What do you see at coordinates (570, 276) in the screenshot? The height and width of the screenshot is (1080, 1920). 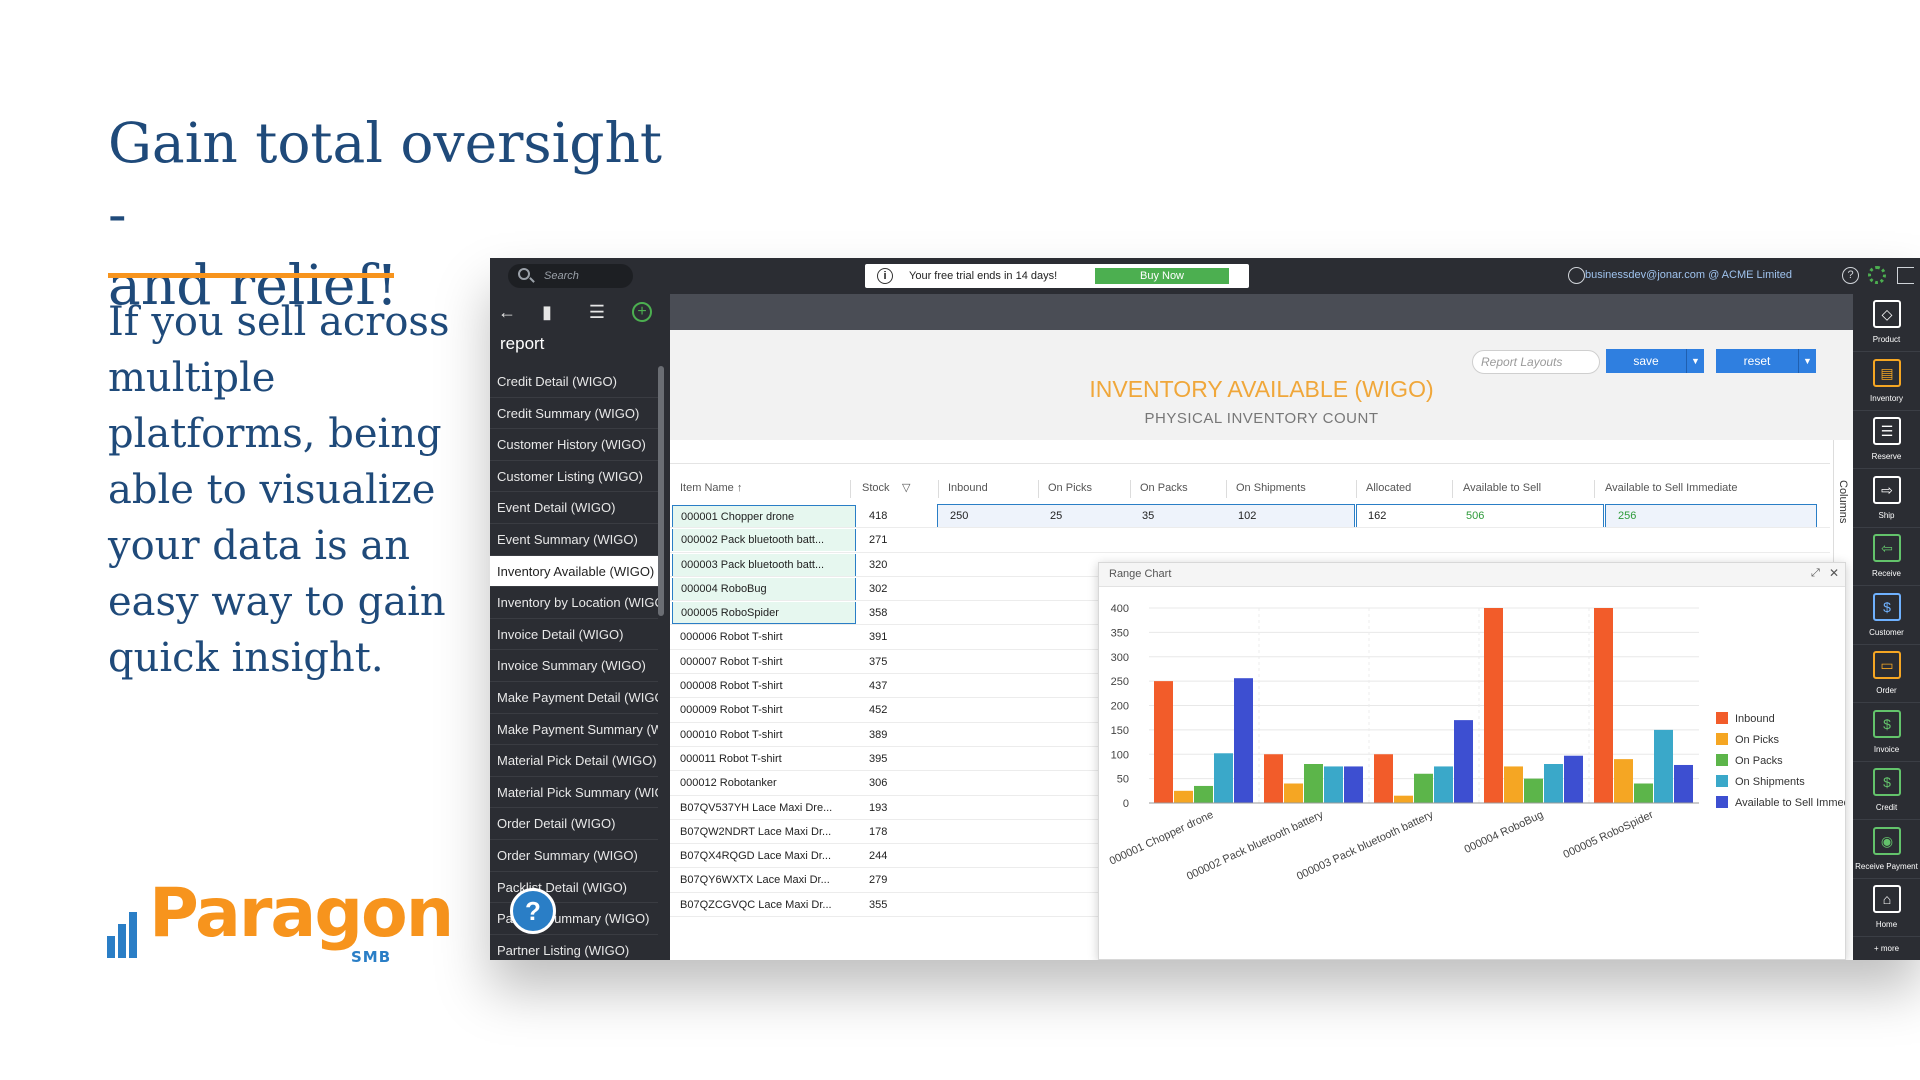 I see `search-input: Search` at bounding box center [570, 276].